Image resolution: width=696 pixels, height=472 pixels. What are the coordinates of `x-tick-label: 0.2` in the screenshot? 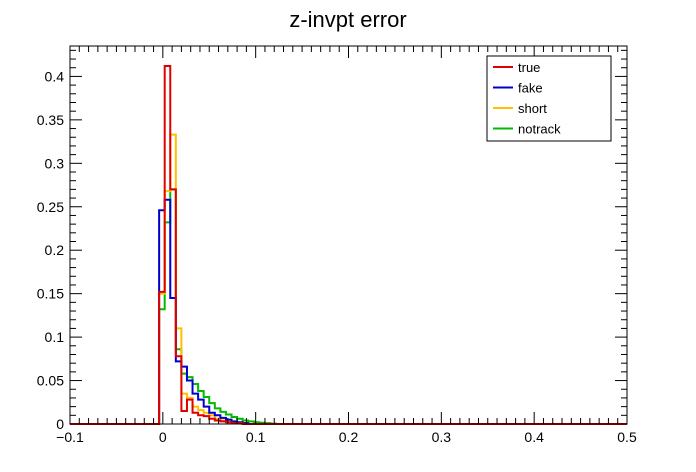 It's located at (349, 437).